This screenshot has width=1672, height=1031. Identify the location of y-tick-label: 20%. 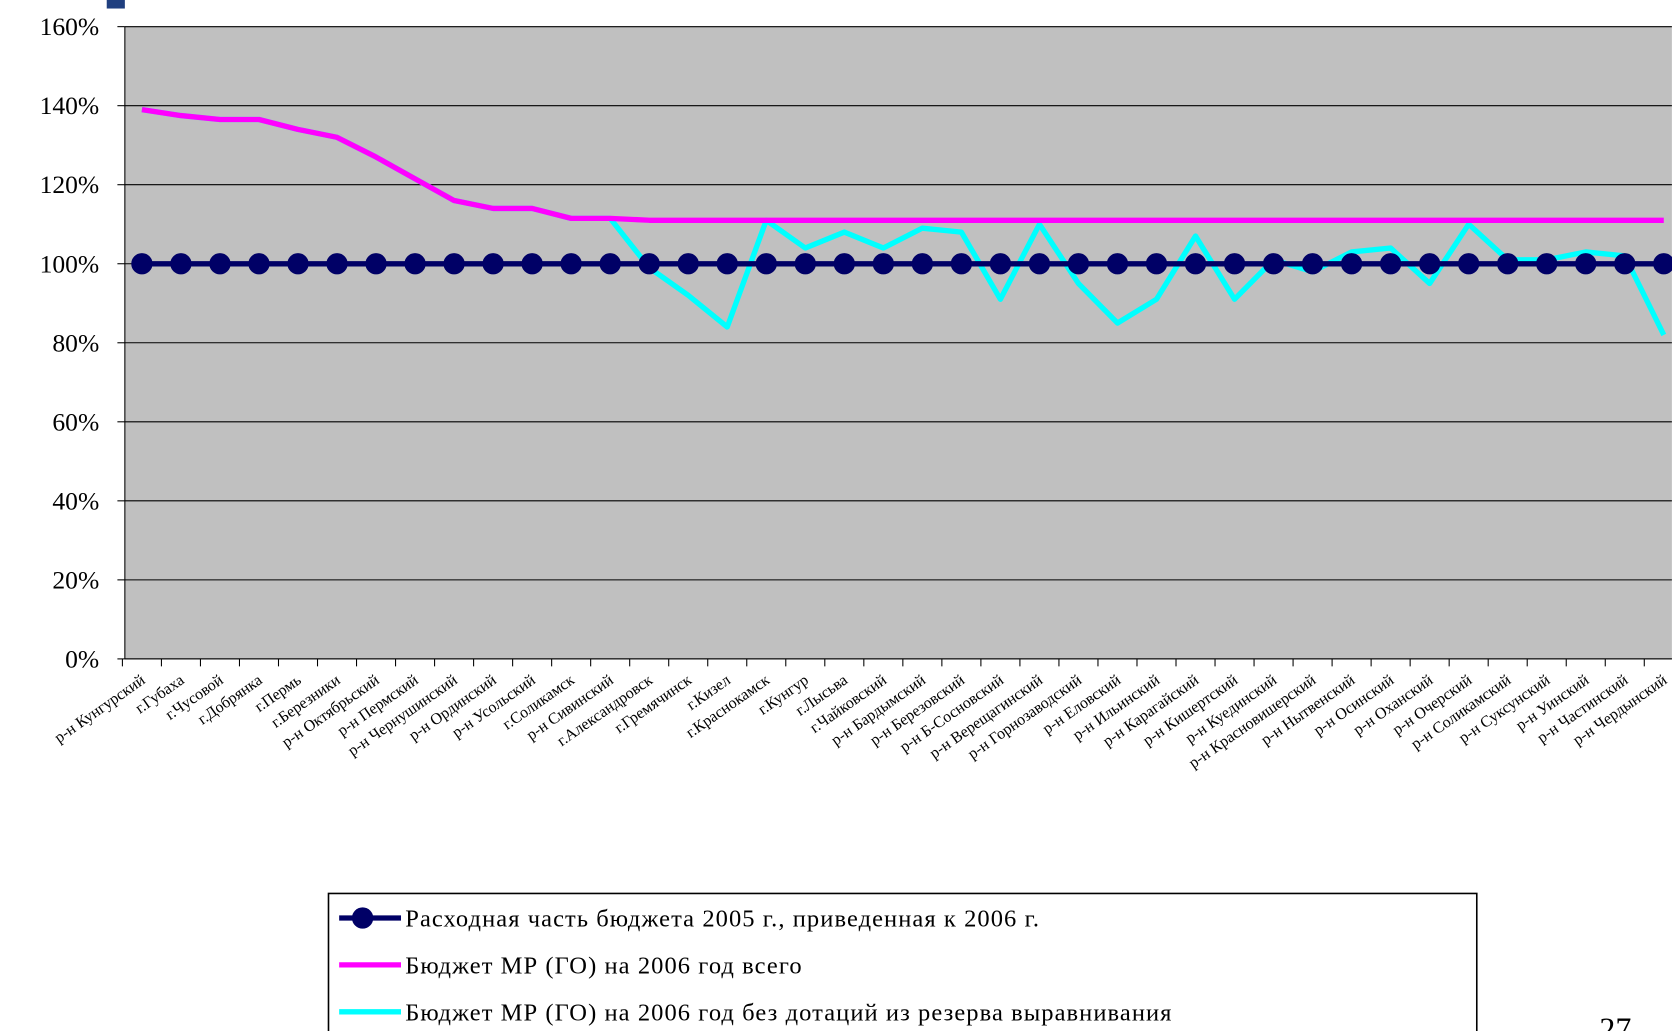
(75, 579).